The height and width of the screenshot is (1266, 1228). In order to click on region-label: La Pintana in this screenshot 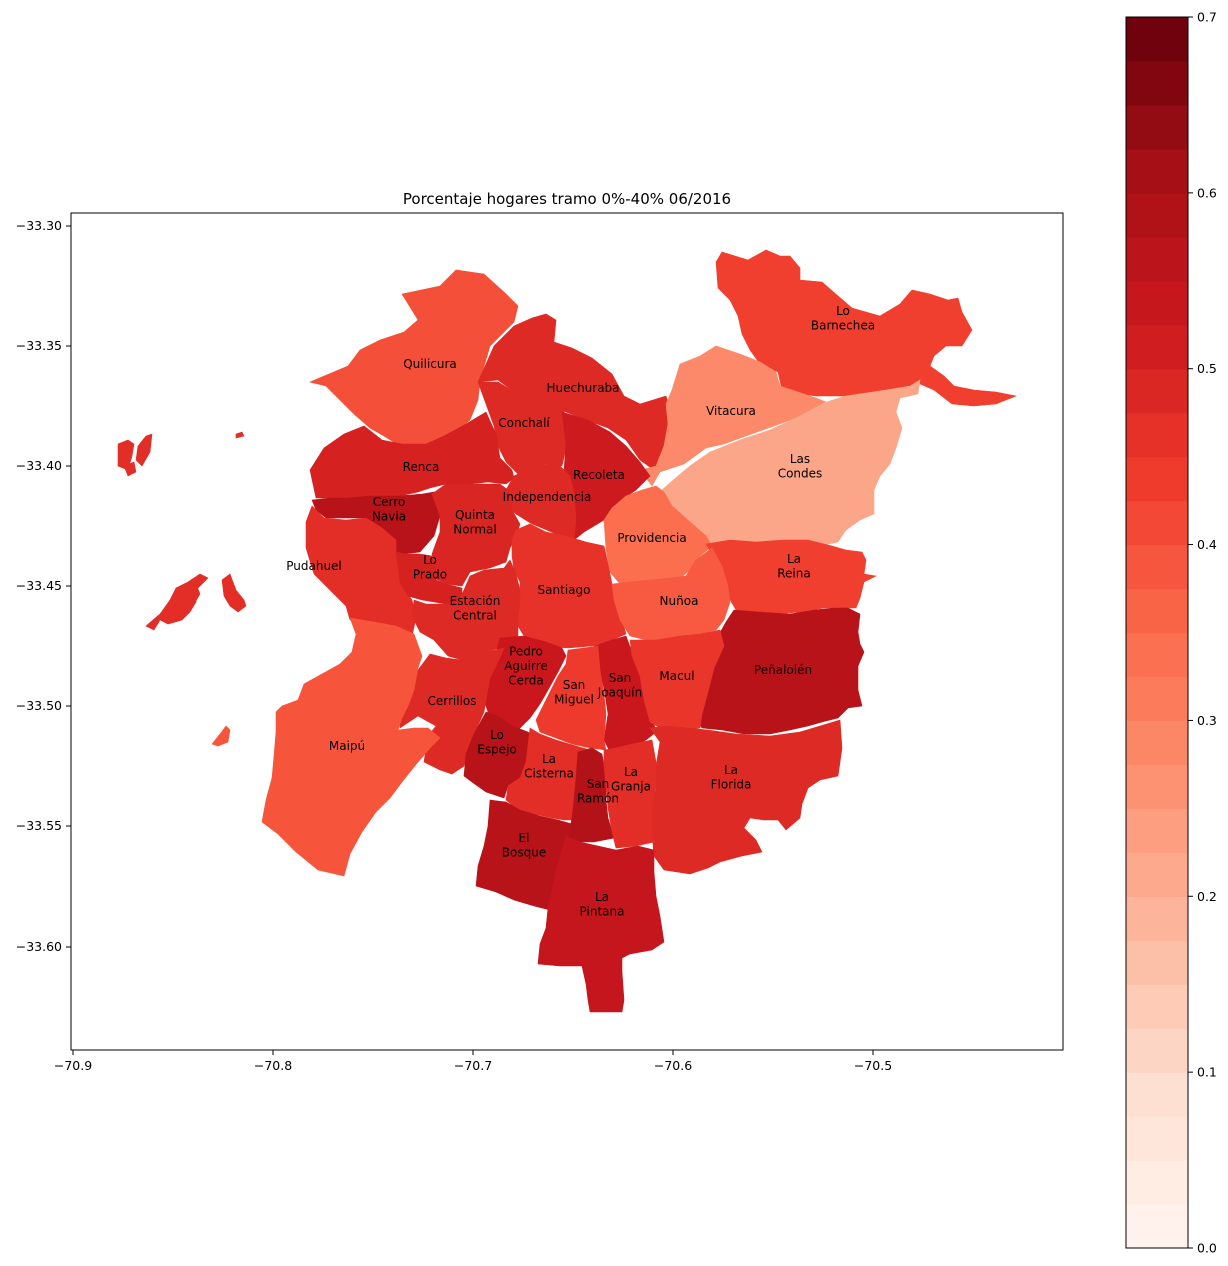, I will do `click(602, 904)`.